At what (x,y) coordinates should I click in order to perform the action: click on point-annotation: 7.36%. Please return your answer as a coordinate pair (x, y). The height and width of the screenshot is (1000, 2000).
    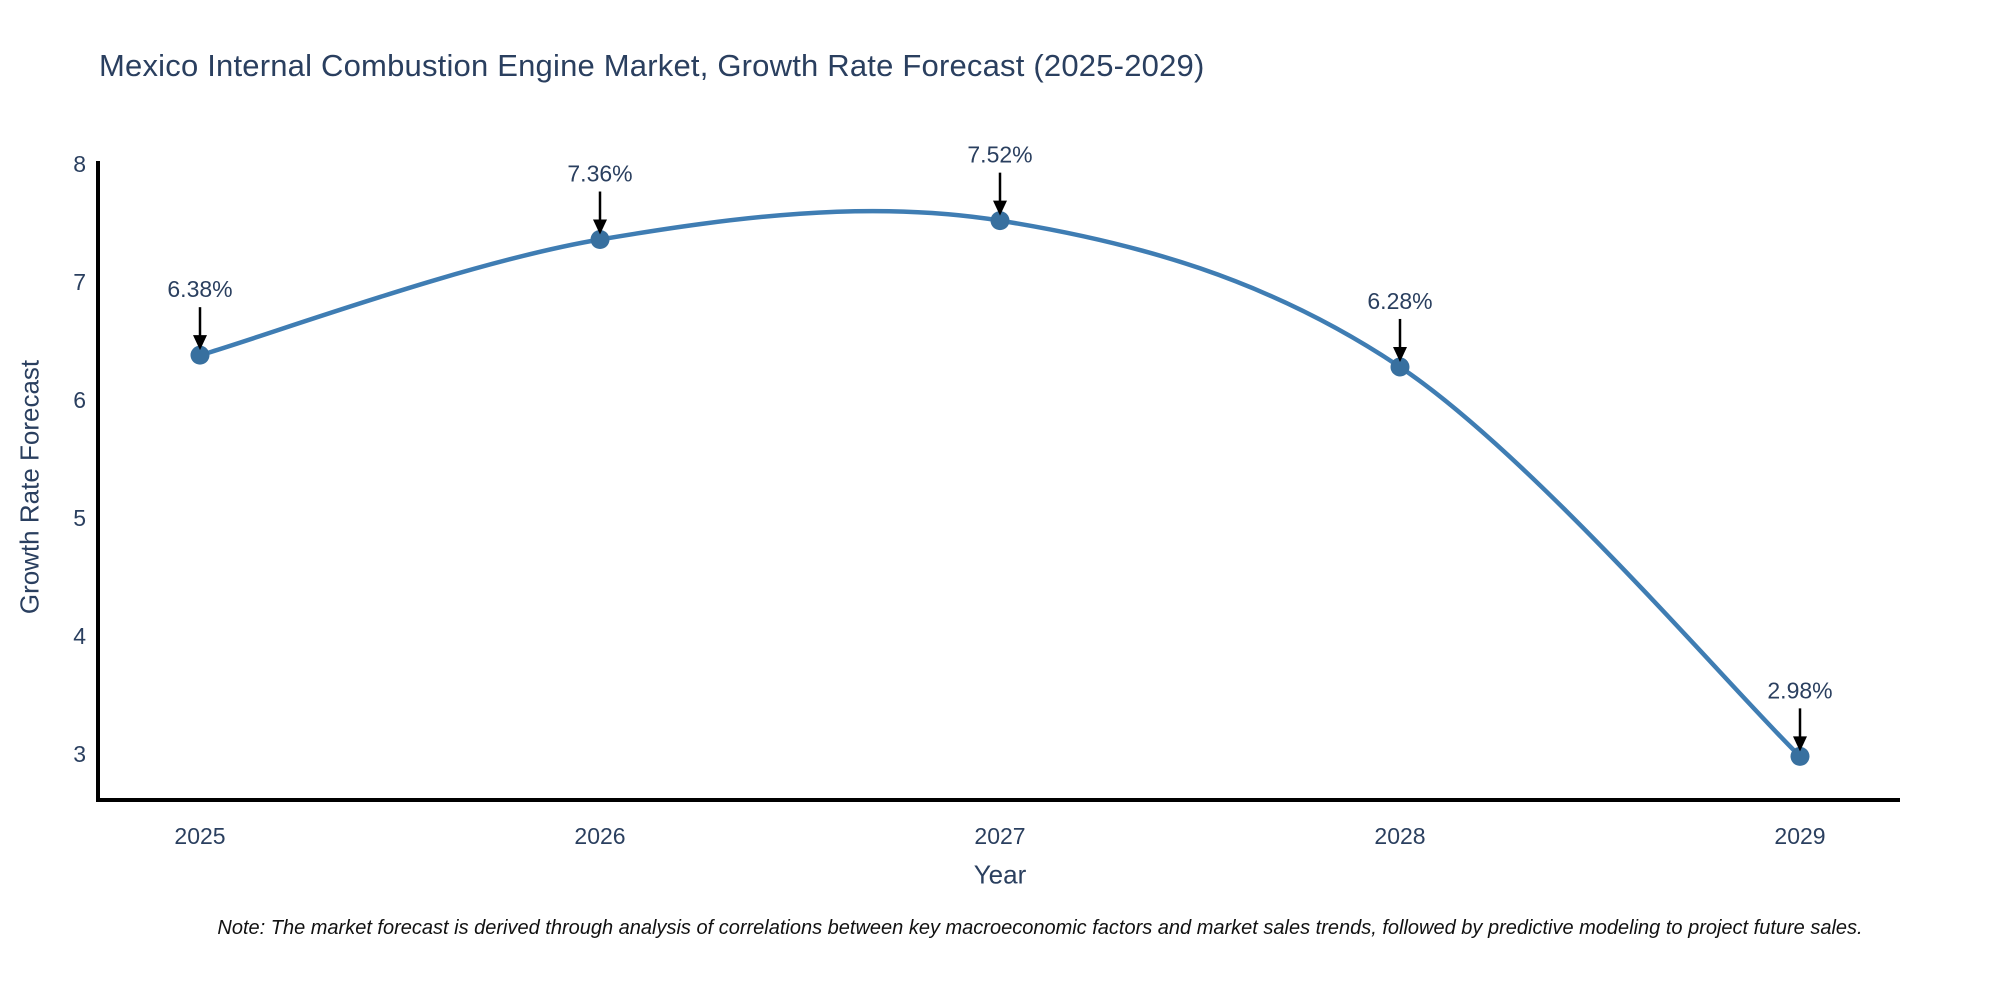
    Looking at the image, I should click on (599, 174).